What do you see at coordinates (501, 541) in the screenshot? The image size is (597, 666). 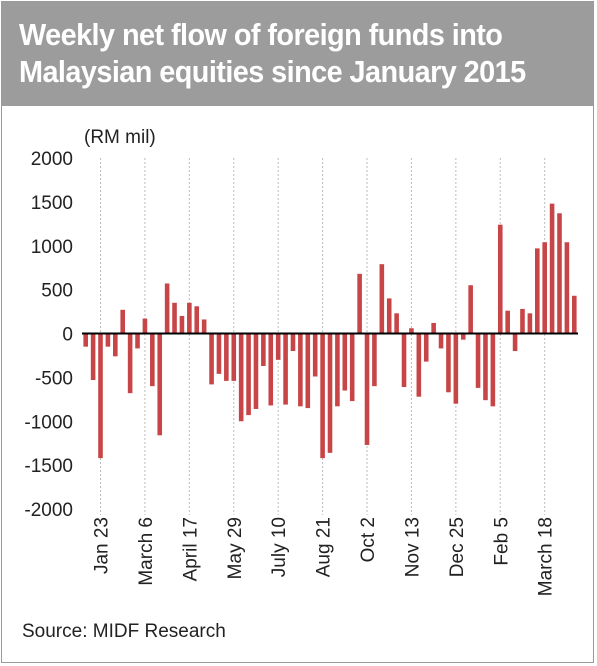 I see `x-tick-label: Feb 5` at bounding box center [501, 541].